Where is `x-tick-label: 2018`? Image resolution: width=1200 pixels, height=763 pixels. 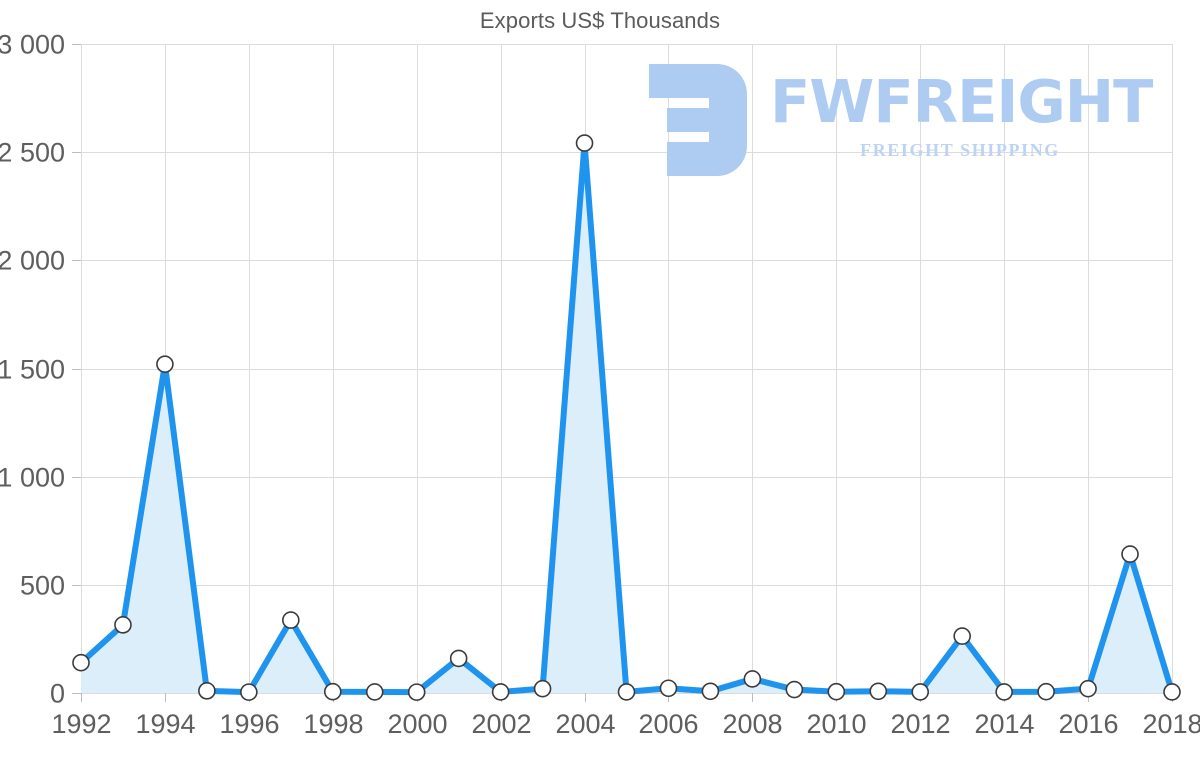
x-tick-label: 2018 is located at coordinates (1171, 724).